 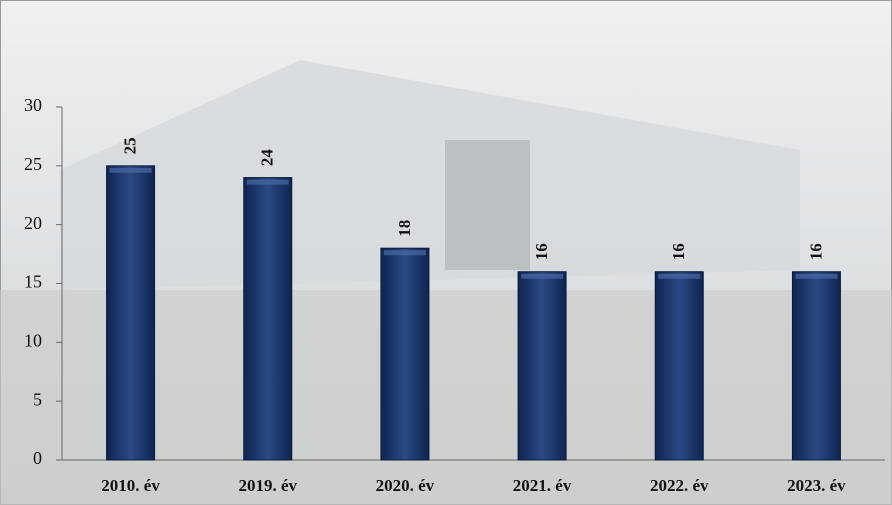 What do you see at coordinates (542, 485) in the screenshot?
I see `x-tick-label: 2021. év` at bounding box center [542, 485].